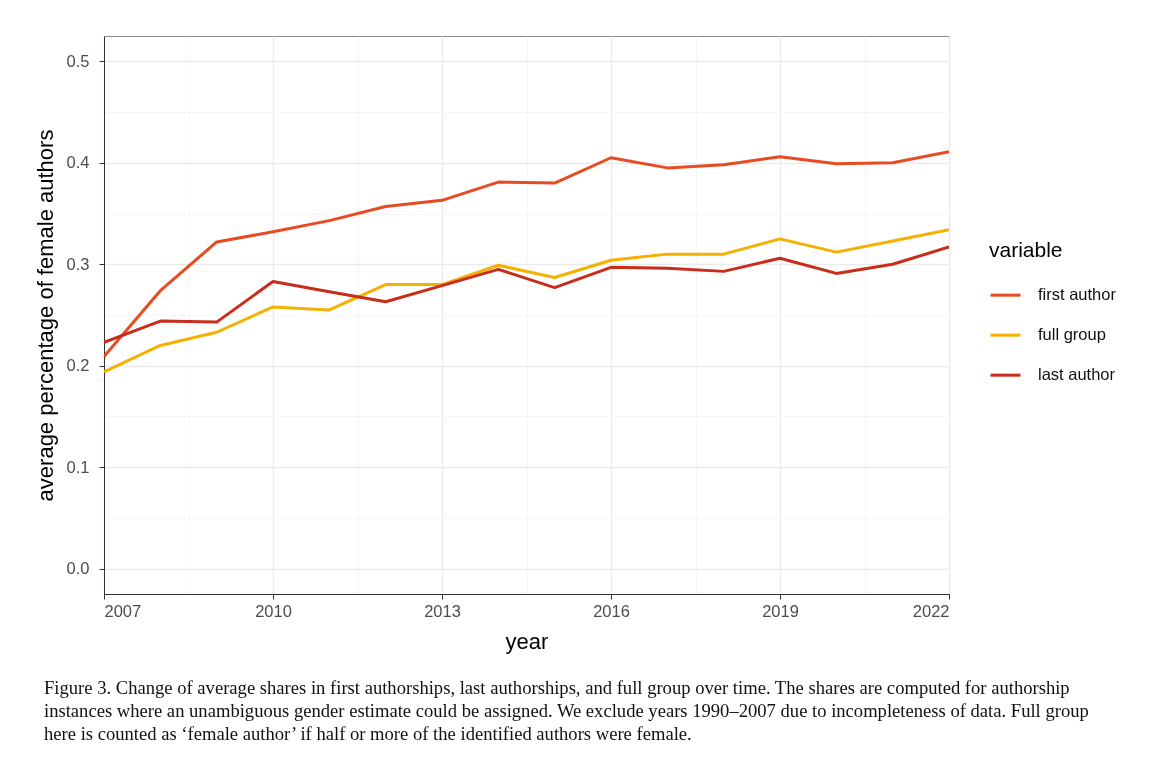 This screenshot has height=764, width=1165. I want to click on legend-label: last author, so click(1077, 374).